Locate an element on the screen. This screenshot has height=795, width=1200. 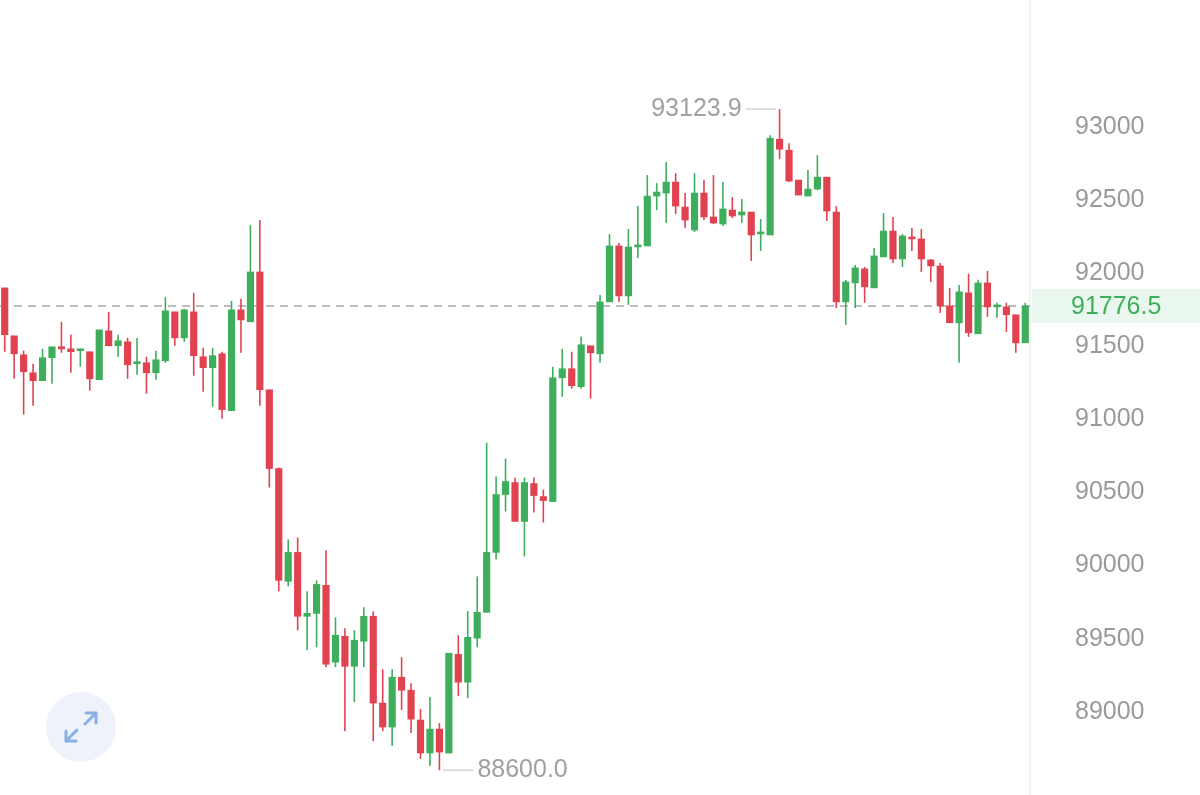
annotation: 88600.0 is located at coordinates (522, 768).